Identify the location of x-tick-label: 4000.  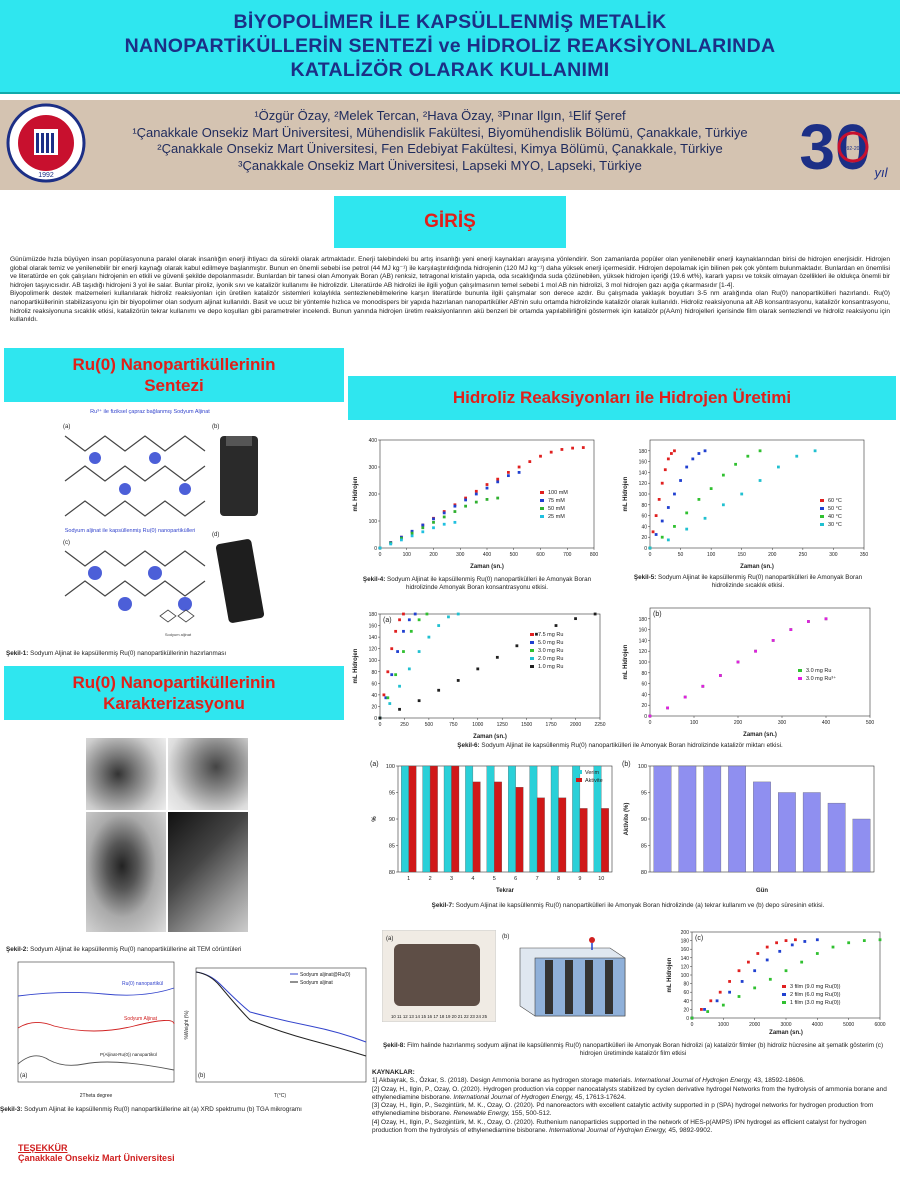
(817, 1025).